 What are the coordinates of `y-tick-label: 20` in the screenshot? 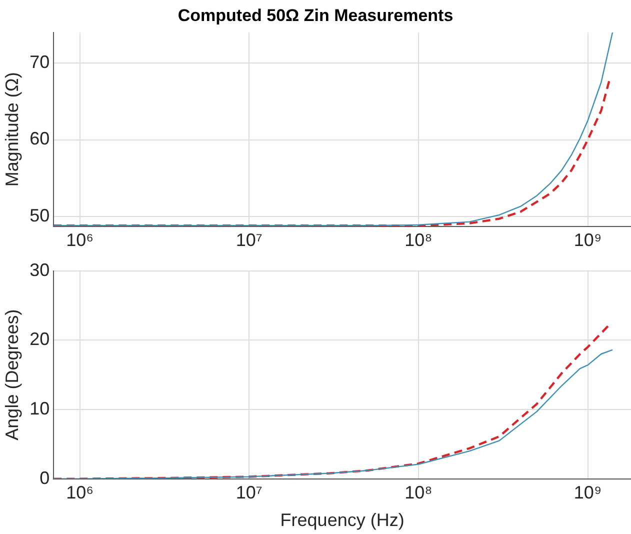 It's located at (40, 339).